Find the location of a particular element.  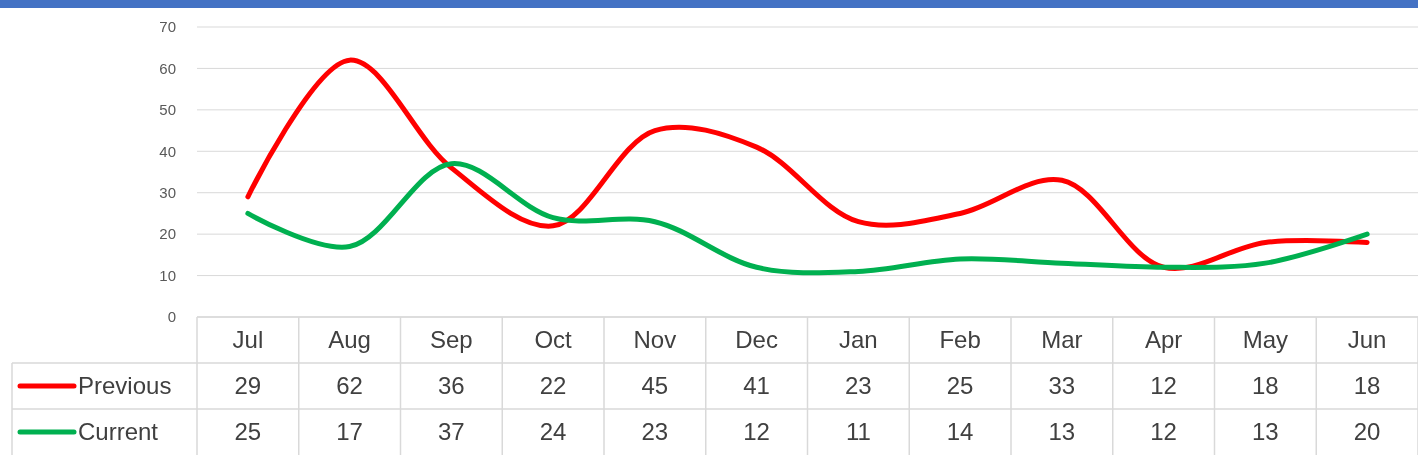

y-tick-label: 40 is located at coordinates (167, 151).